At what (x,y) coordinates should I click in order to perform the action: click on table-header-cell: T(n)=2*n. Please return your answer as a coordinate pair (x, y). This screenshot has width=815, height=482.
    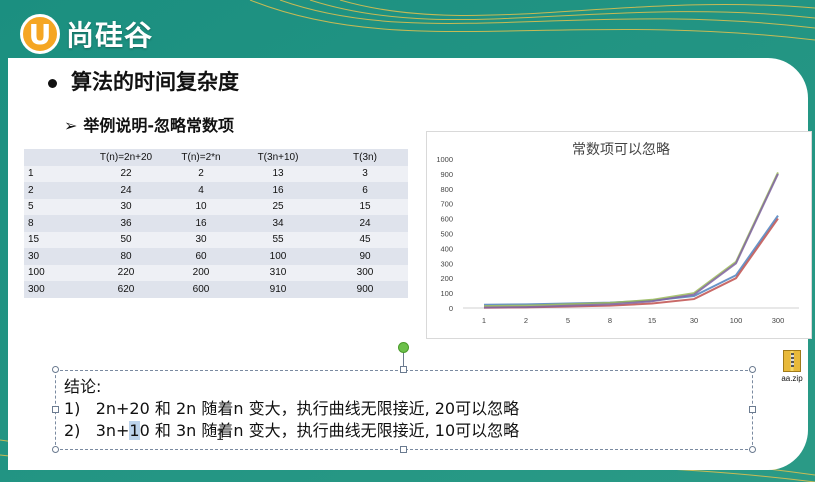
    Looking at the image, I should click on (201, 157).